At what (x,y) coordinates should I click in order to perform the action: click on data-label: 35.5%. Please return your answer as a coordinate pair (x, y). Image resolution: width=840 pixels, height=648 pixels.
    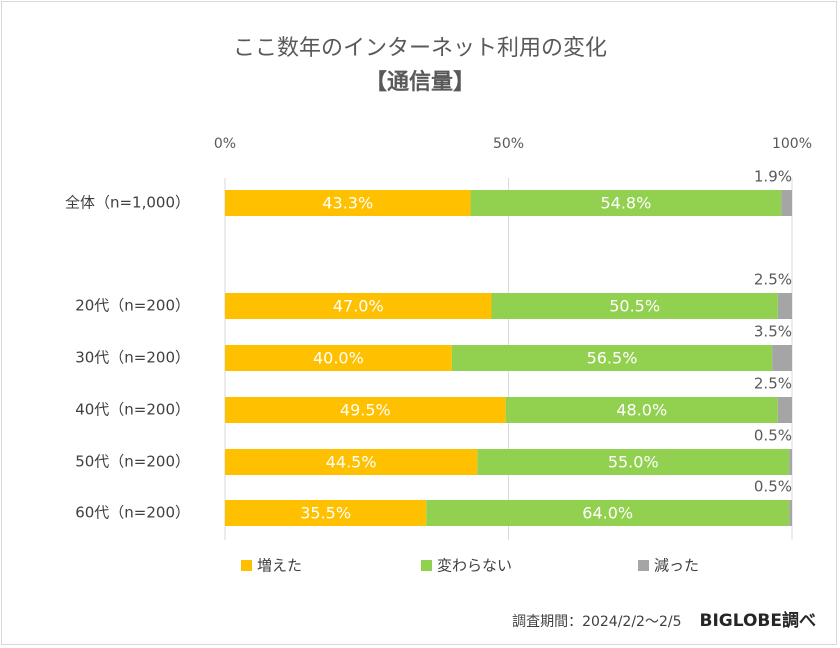
    Looking at the image, I should click on (325, 513).